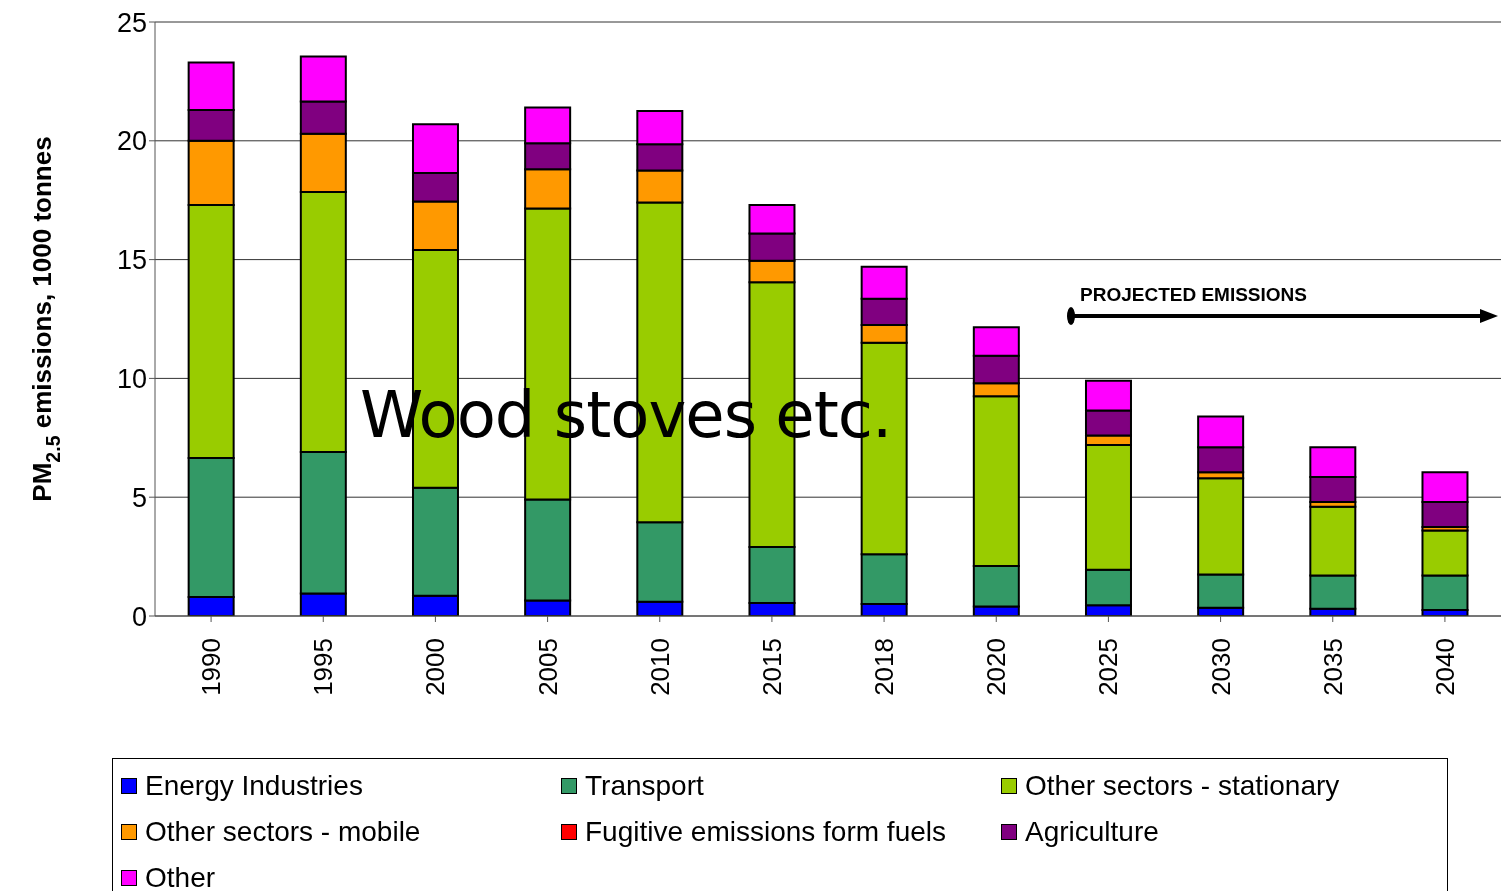  Describe the element at coordinates (1220, 667) in the screenshot. I see `x-tick-label: 2030` at that location.